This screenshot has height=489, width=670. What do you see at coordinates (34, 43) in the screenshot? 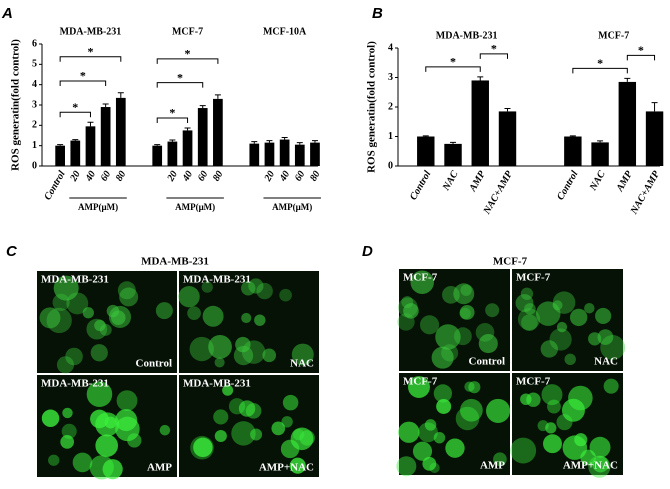
I see `y-tick-label: 6` at bounding box center [34, 43].